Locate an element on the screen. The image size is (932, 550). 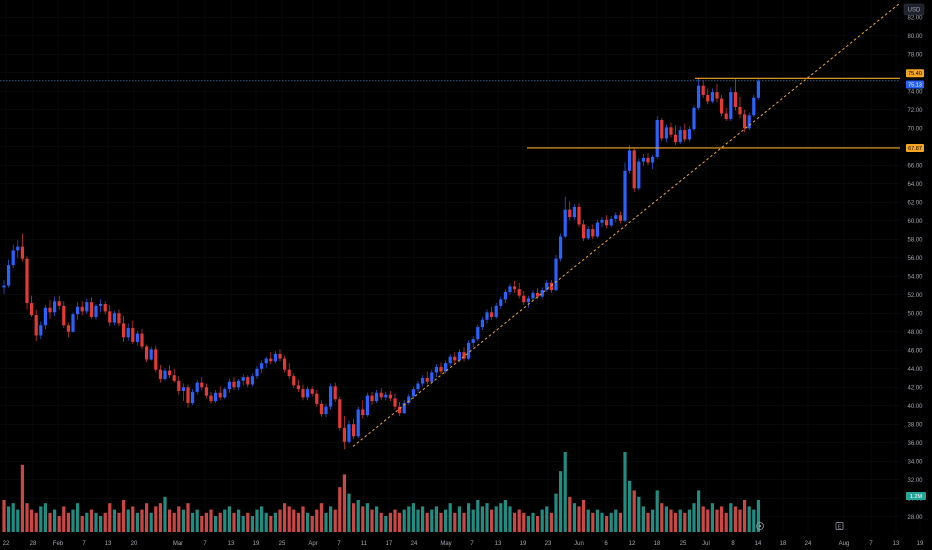
x-tick-label: 8 is located at coordinates (733, 544).